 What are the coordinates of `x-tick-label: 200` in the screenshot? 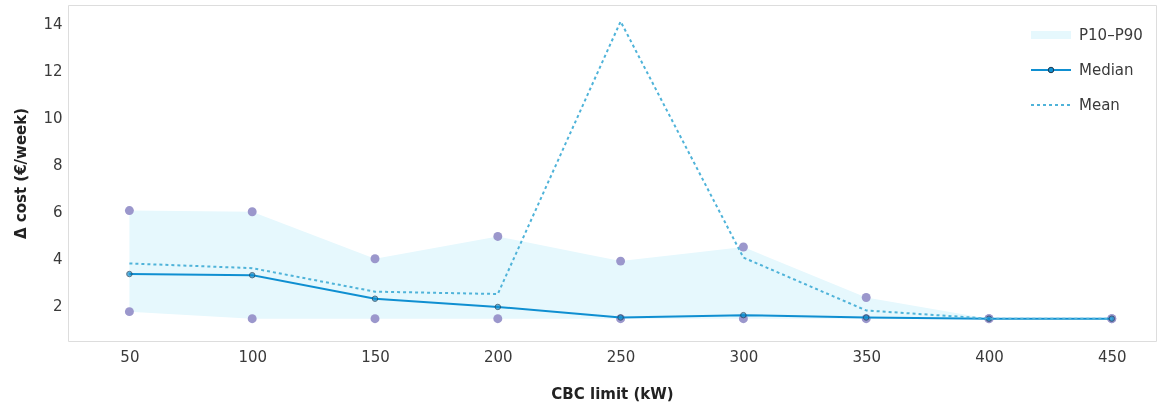 It's located at (498, 356).